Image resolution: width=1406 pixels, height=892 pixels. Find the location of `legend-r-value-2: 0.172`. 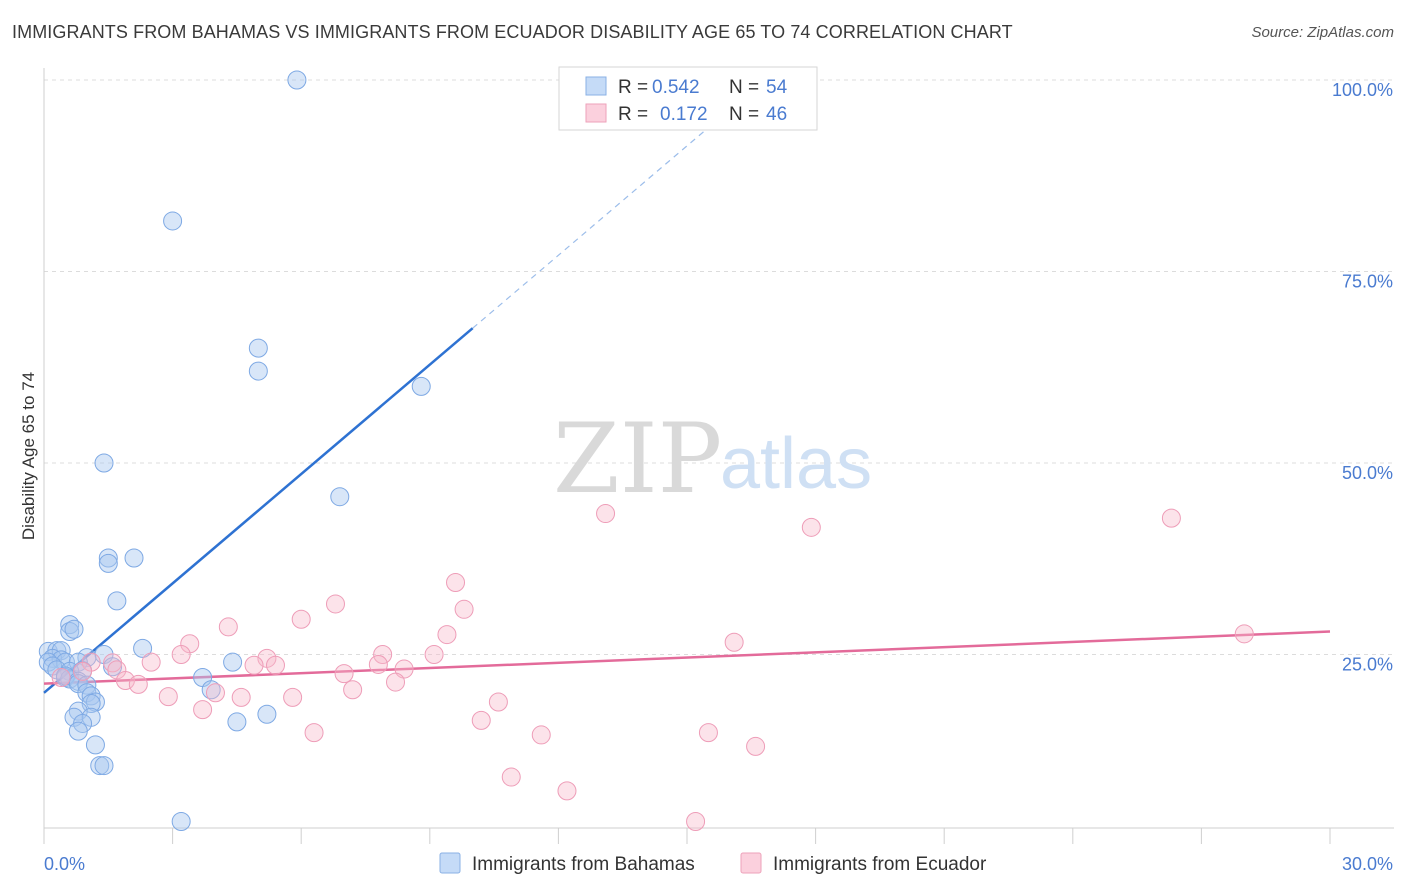

legend-r-value-2: 0.172 is located at coordinates (684, 114).